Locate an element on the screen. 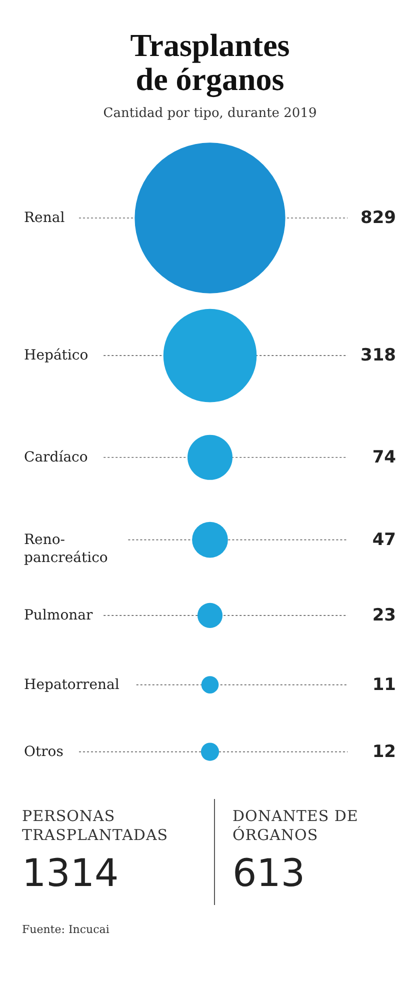  text: PERSONAS TRASPLANTADAS is located at coordinates (96, 826).